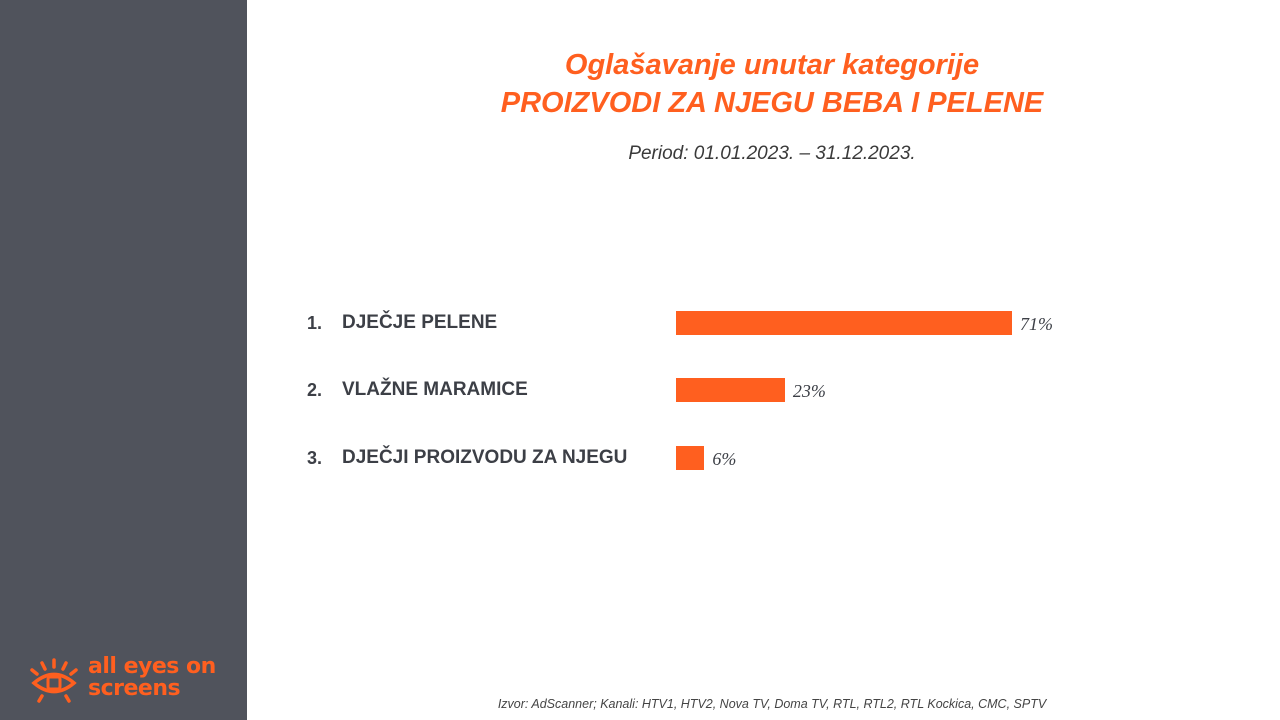 This screenshot has height=720, width=1280. I want to click on chart-title-line-2: PROIZVODI ZA NJEGU BEBA I PELENE, so click(772, 103).